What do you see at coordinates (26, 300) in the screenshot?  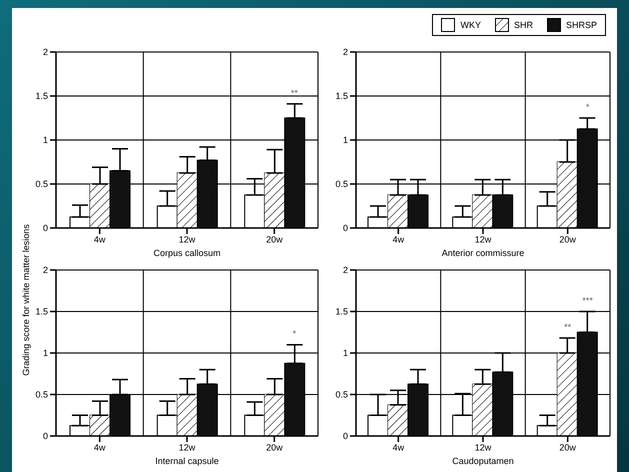 I see `y-axis-title: Grading score for white matter lesions` at bounding box center [26, 300].